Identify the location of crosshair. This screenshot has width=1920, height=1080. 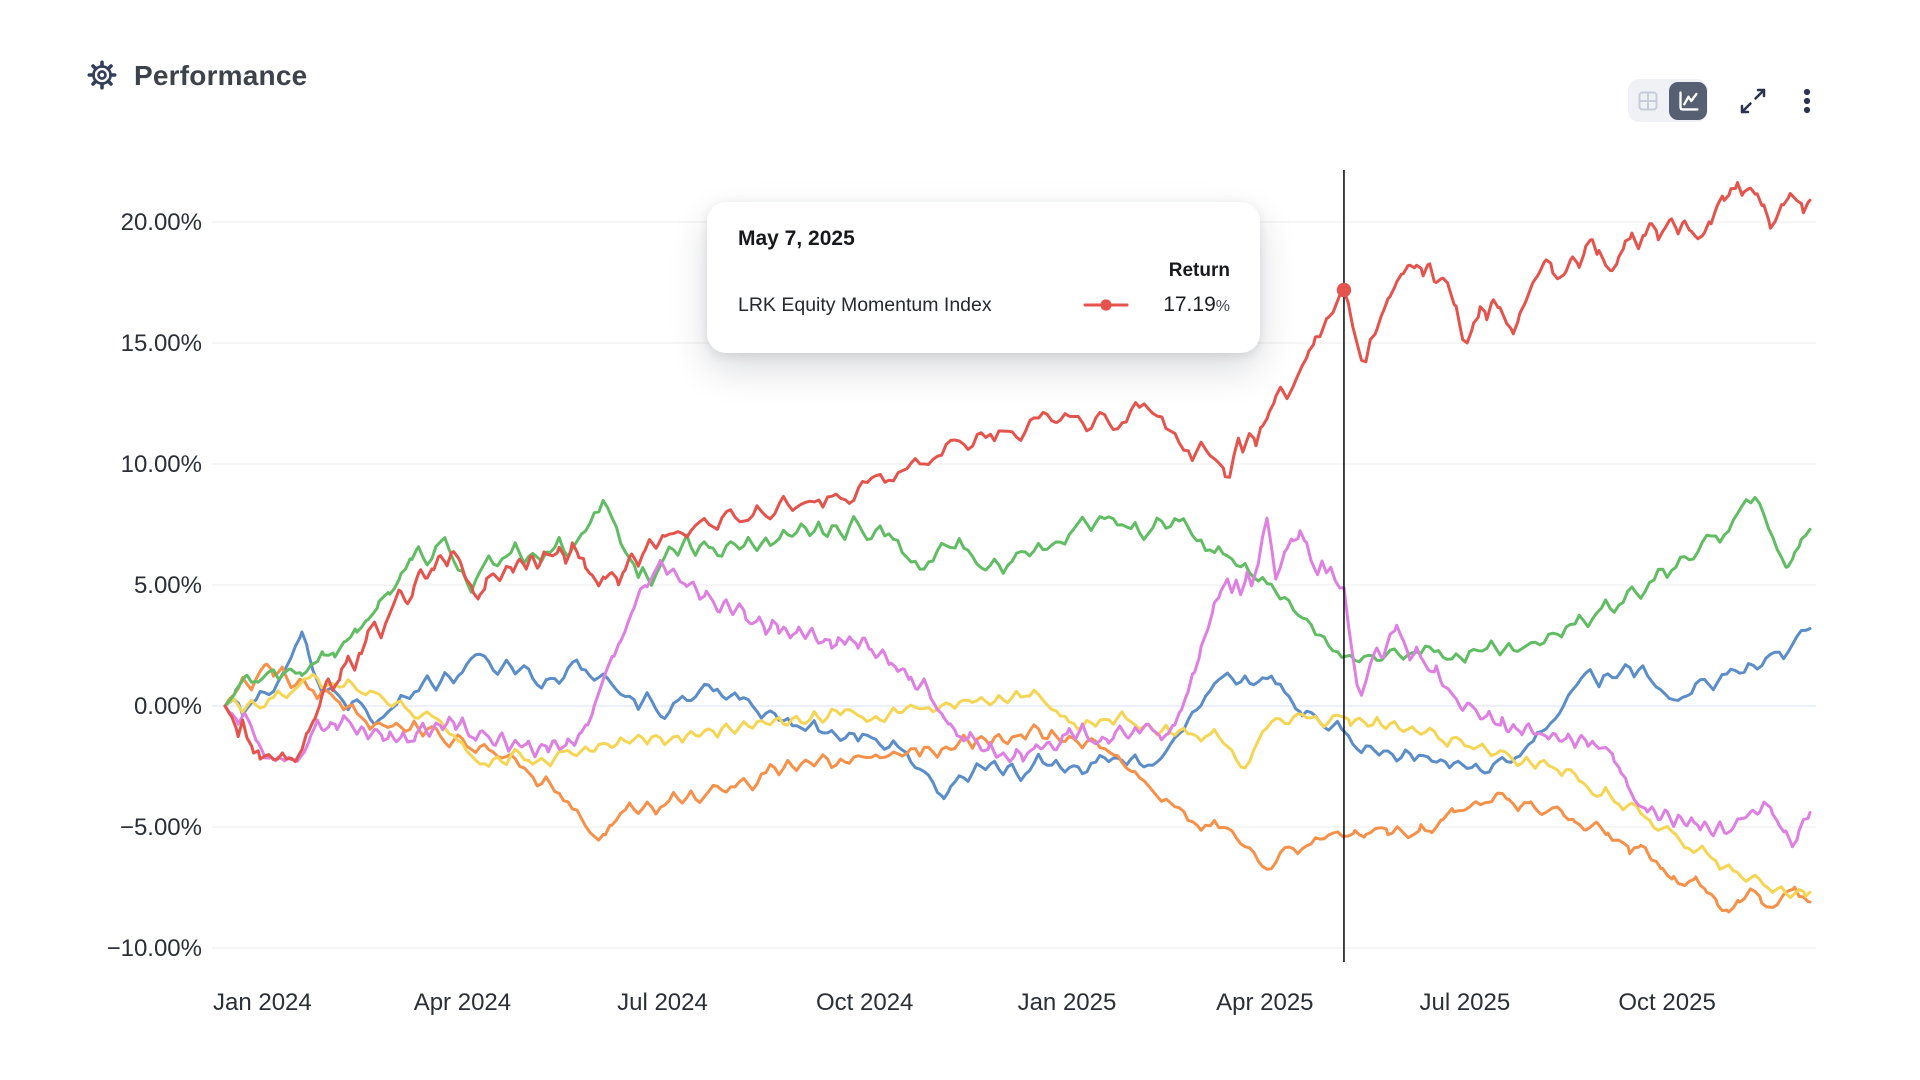
(1344, 566).